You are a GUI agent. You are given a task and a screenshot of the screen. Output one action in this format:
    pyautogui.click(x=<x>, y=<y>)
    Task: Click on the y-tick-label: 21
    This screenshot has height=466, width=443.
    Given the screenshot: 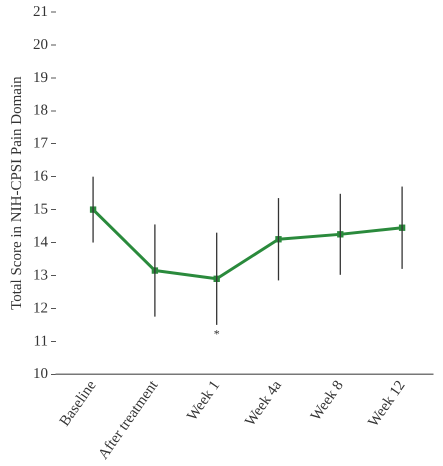 What is the action you would take?
    pyautogui.click(x=40, y=12)
    